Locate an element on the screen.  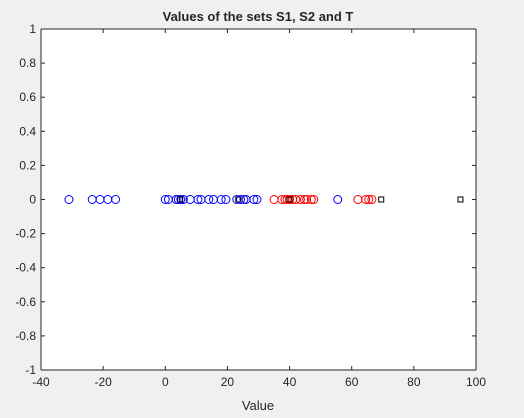
y-tick-label: -0.4 is located at coordinates (25, 268).